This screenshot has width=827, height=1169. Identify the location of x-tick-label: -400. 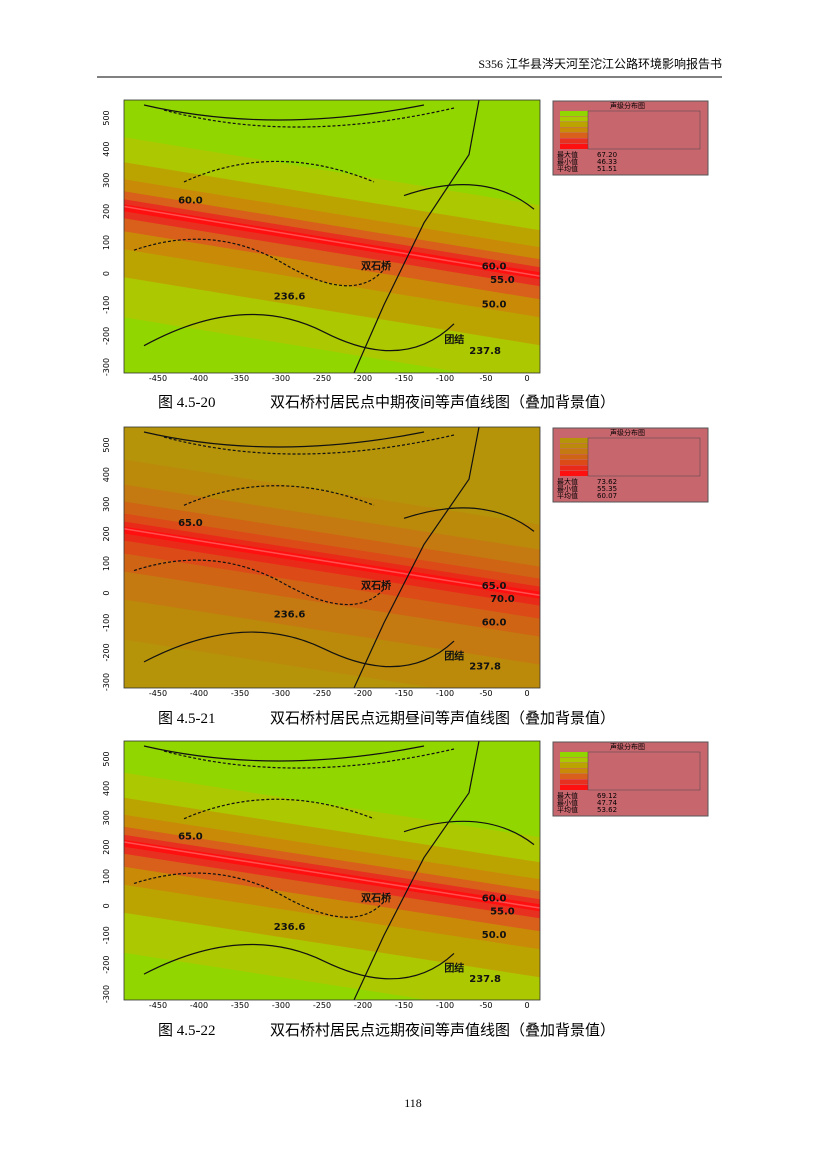
(199, 1005).